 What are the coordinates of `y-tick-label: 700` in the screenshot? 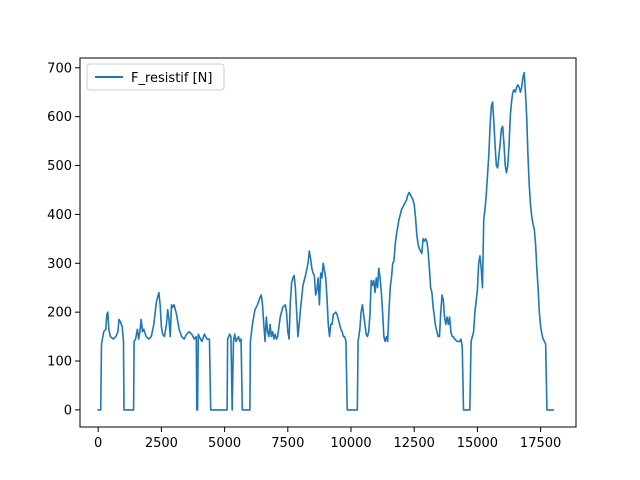 It's located at (59, 68).